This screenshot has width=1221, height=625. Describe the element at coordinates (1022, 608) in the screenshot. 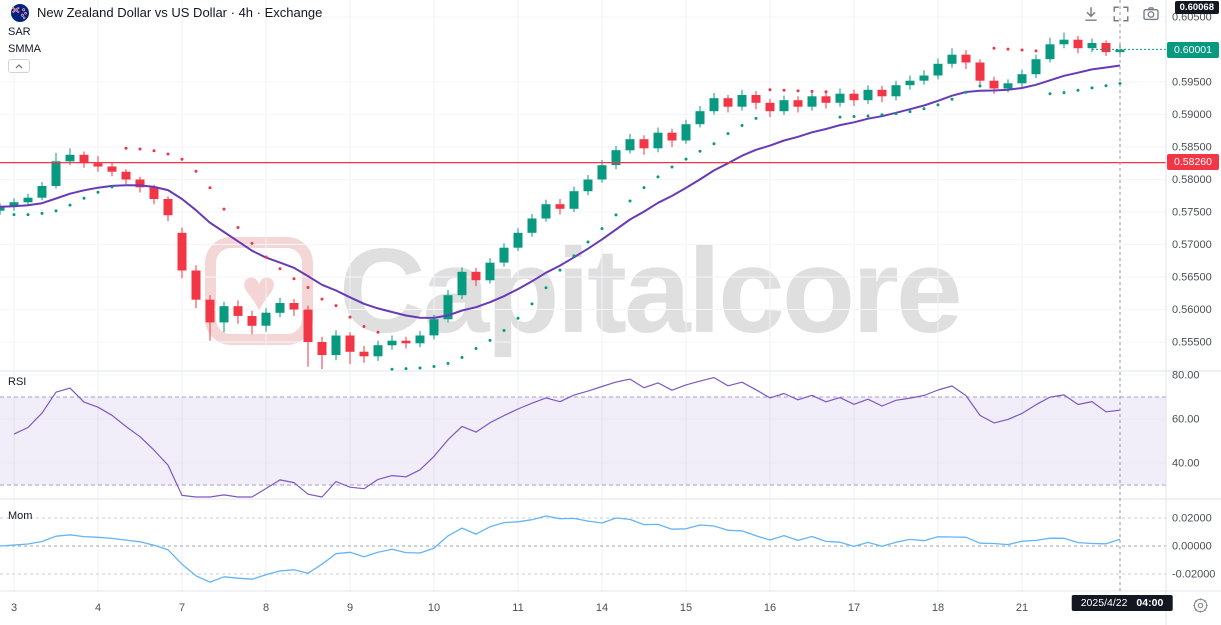

I see `svg-text: 21` at that location.